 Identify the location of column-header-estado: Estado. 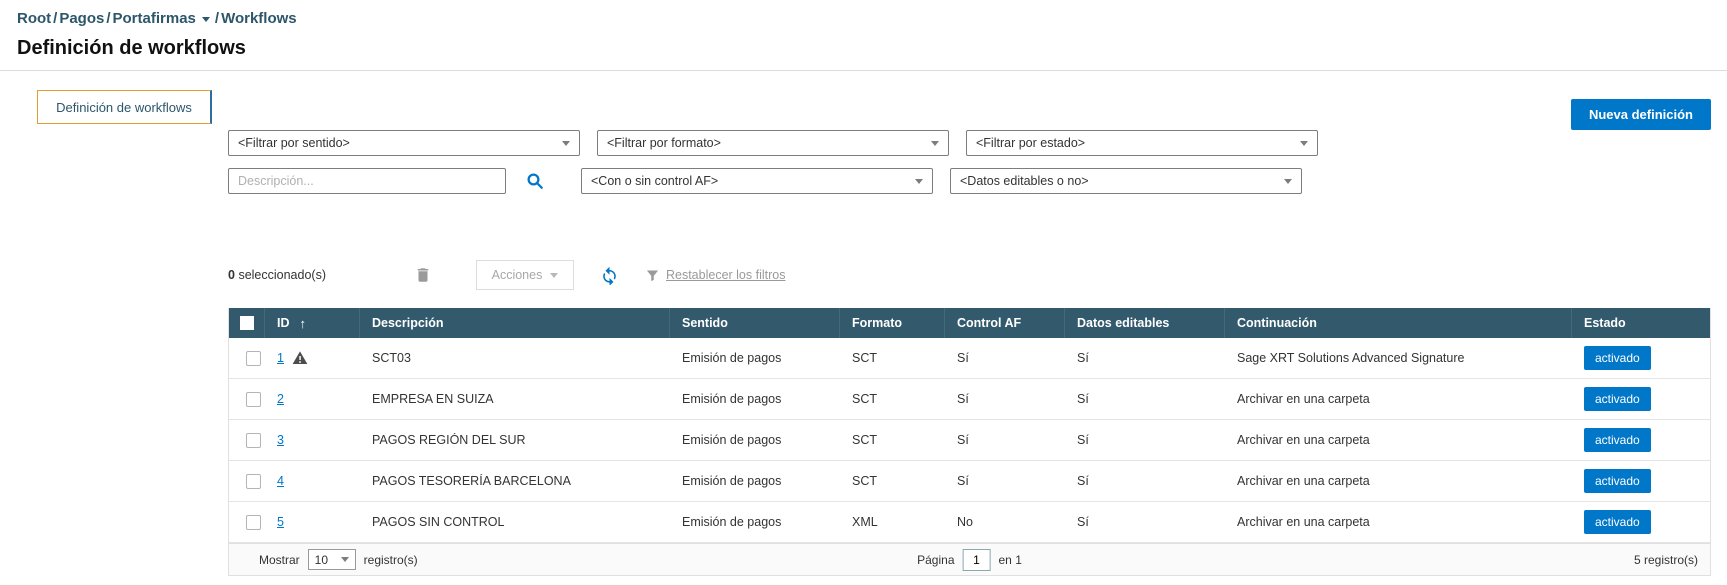
(1605, 323).